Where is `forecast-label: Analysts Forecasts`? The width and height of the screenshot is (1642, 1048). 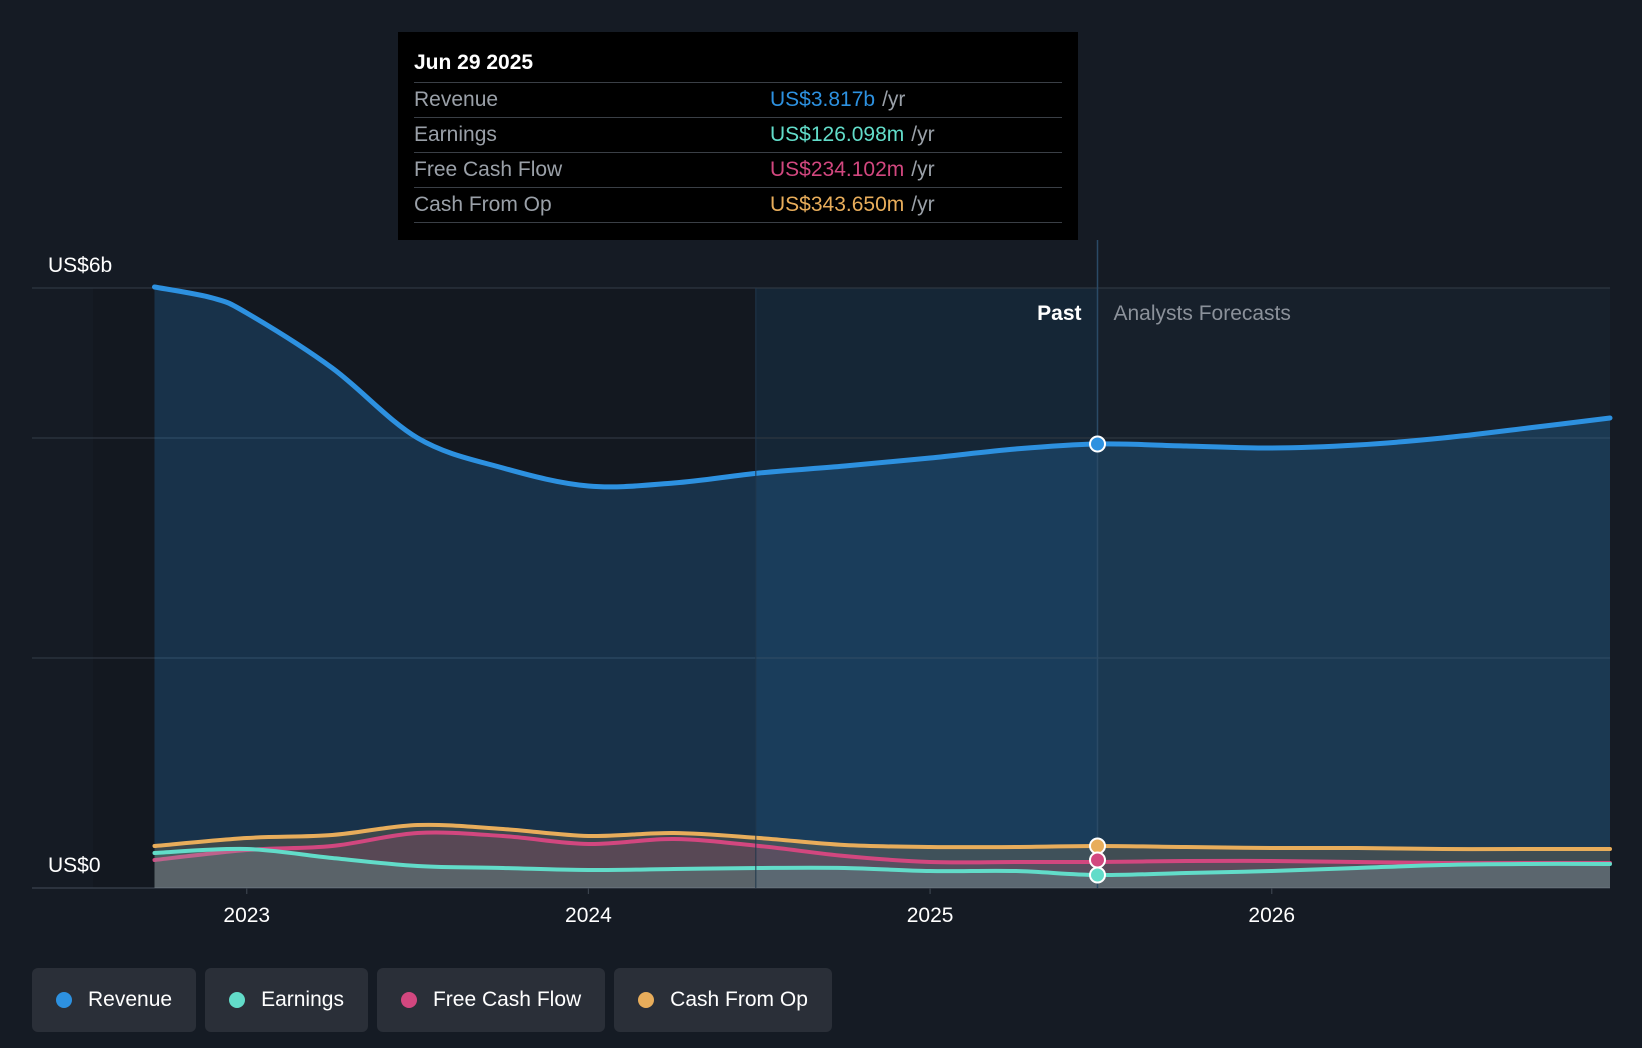
forecast-label: Analysts Forecasts is located at coordinates (1202, 313).